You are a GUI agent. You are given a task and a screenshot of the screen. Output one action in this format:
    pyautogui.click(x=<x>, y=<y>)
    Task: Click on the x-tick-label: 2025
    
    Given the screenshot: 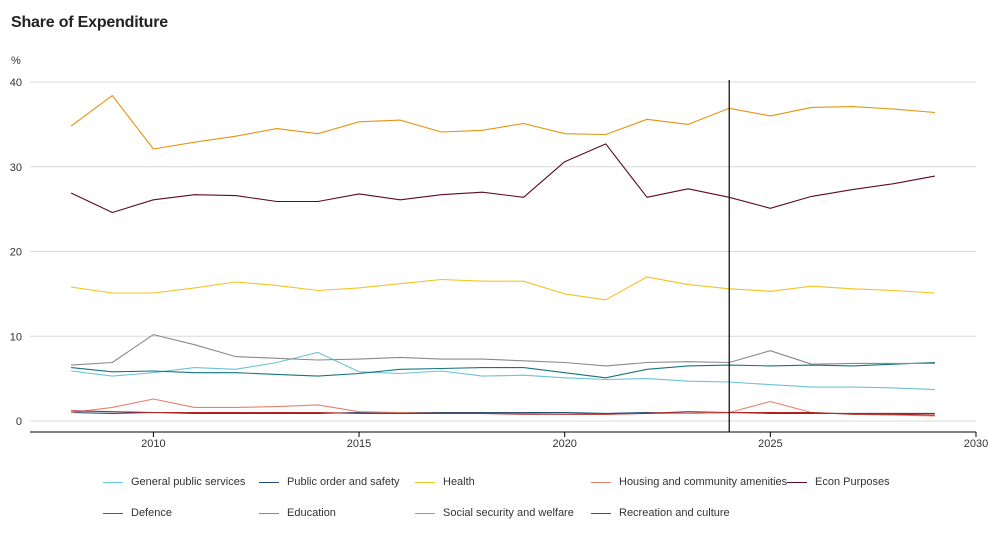 What is the action you would take?
    pyautogui.click(x=770, y=444)
    